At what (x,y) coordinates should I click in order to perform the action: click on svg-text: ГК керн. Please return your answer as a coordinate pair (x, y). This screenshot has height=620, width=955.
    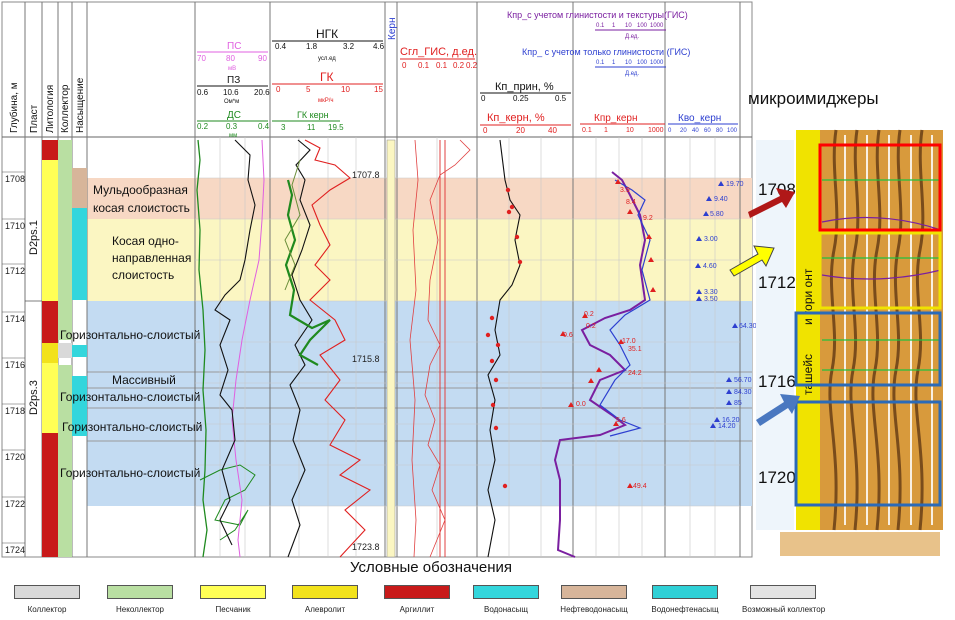
    Looking at the image, I should click on (313, 115).